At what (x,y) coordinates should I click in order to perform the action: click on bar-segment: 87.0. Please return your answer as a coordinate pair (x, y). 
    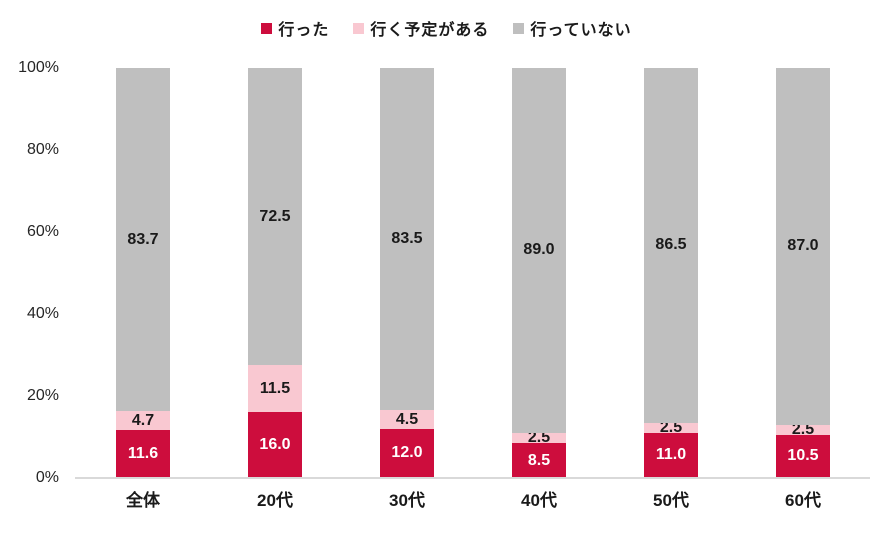
    Looking at the image, I should click on (803, 246).